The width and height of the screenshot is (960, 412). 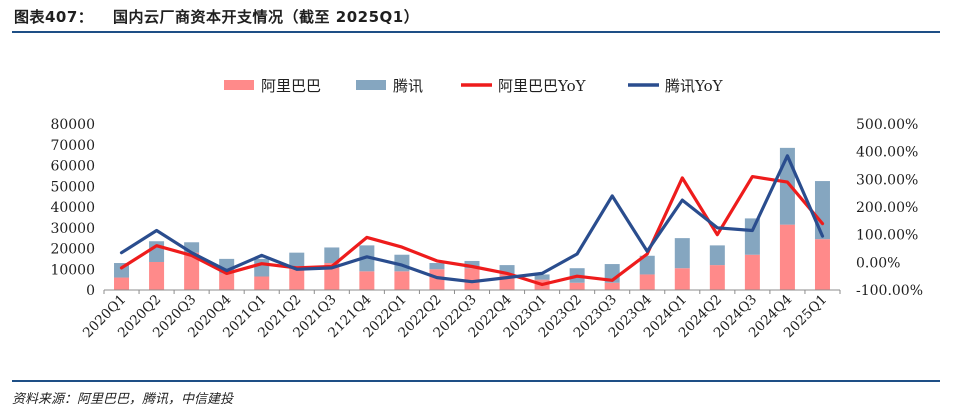 What do you see at coordinates (72, 167) in the screenshot?
I see `left-axis-tick-label: 60000` at bounding box center [72, 167].